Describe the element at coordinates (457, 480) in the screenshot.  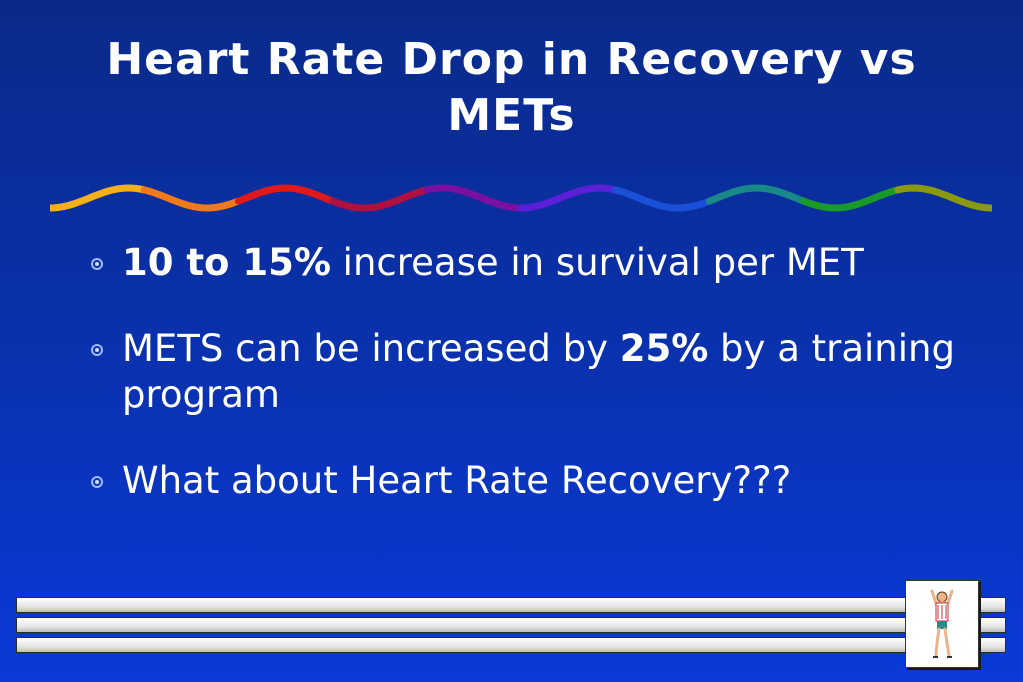
I see `bullet-text: What about Heart Rate Recovery???` at that location.